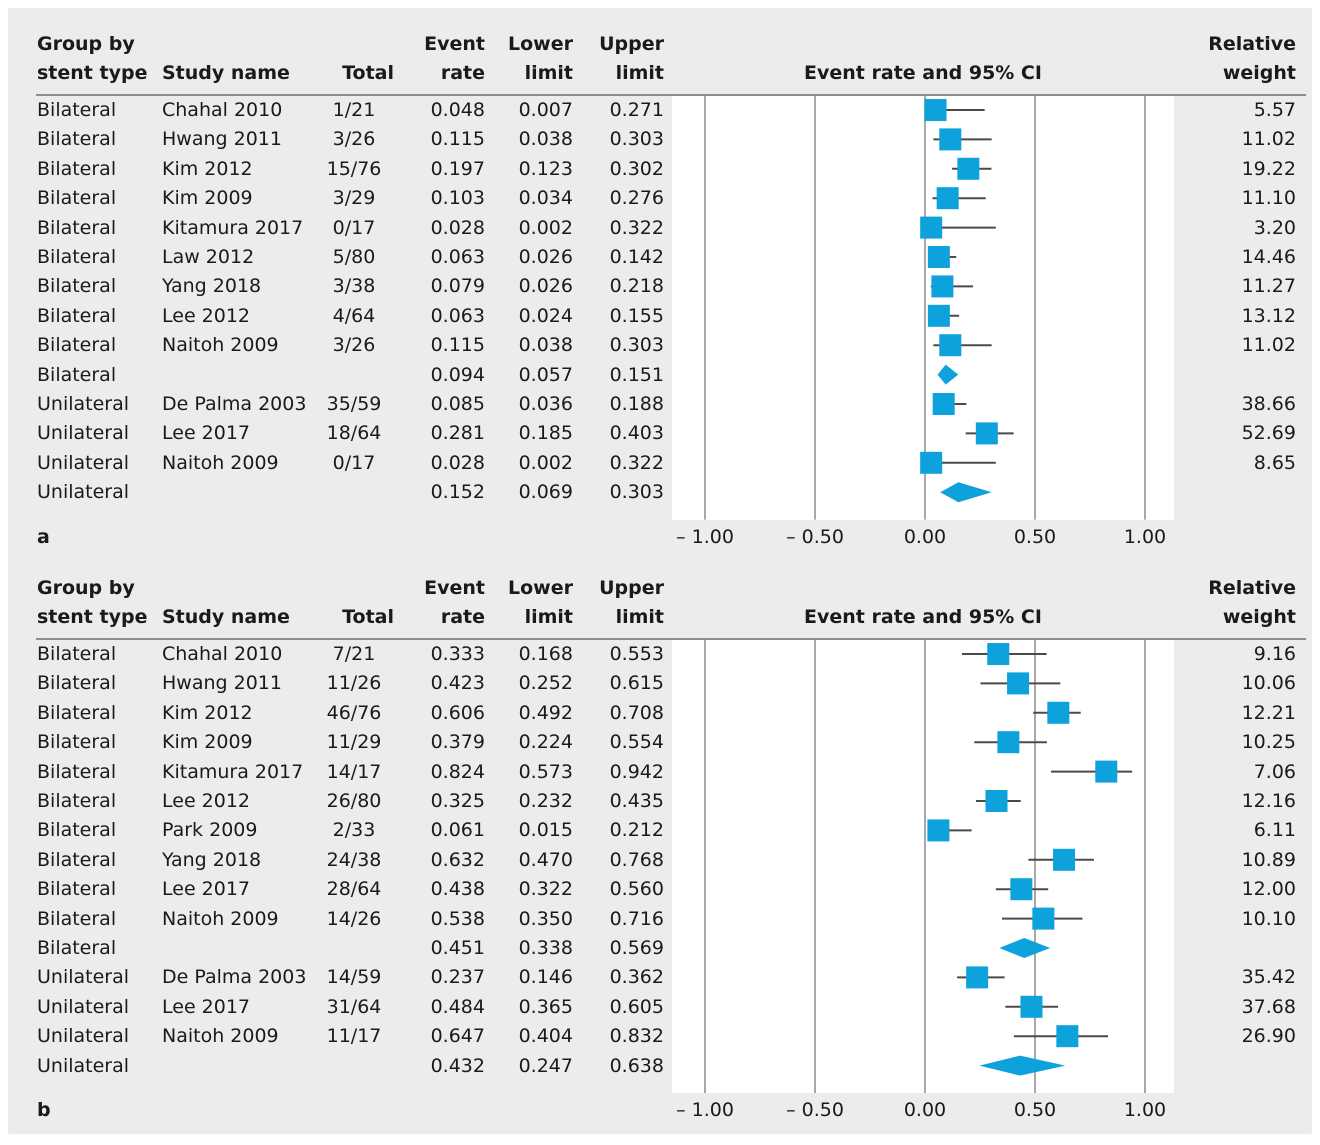  What do you see at coordinates (1274, 830) in the screenshot?
I see `cell-relative-weight: 6.11` at bounding box center [1274, 830].